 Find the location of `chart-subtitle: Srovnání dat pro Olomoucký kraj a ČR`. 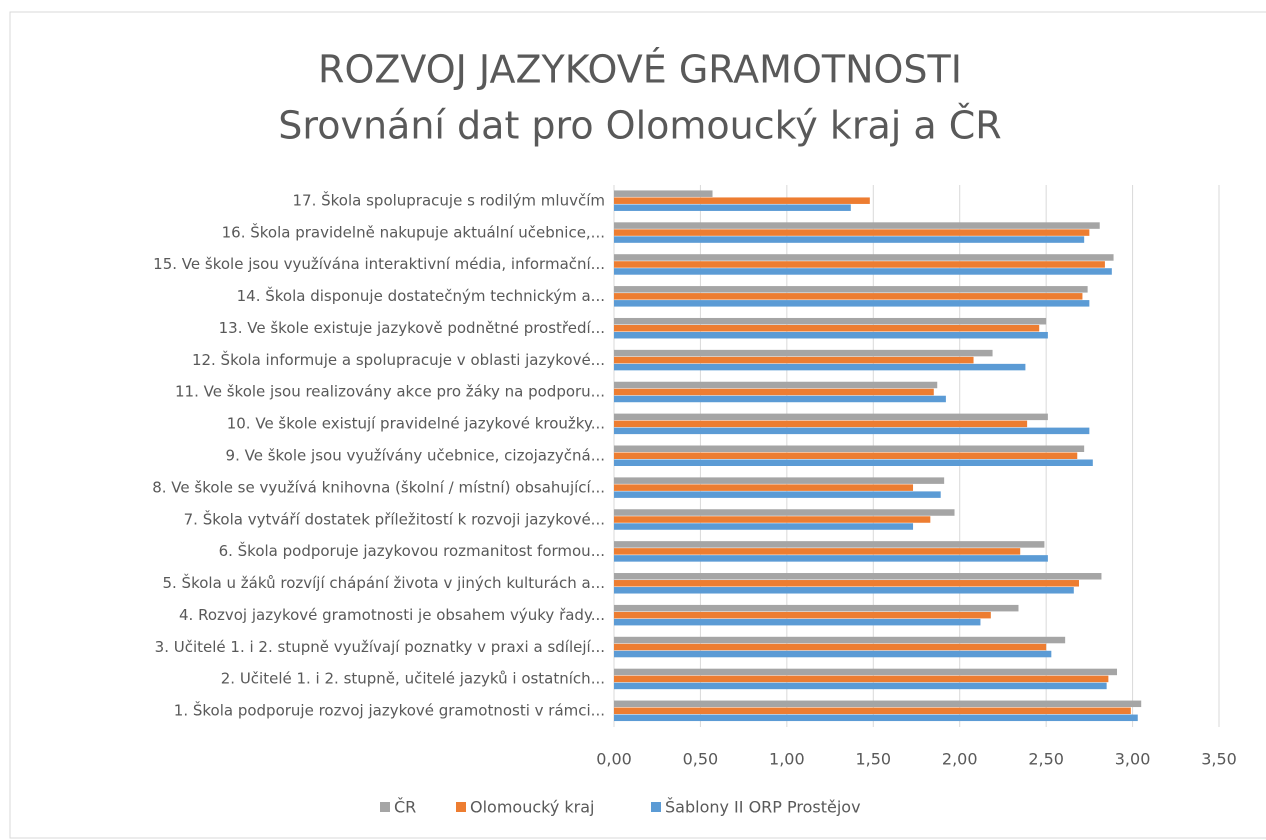

chart-subtitle: Srovnání dat pro Olomoucký kraj a ČR is located at coordinates (639, 126).